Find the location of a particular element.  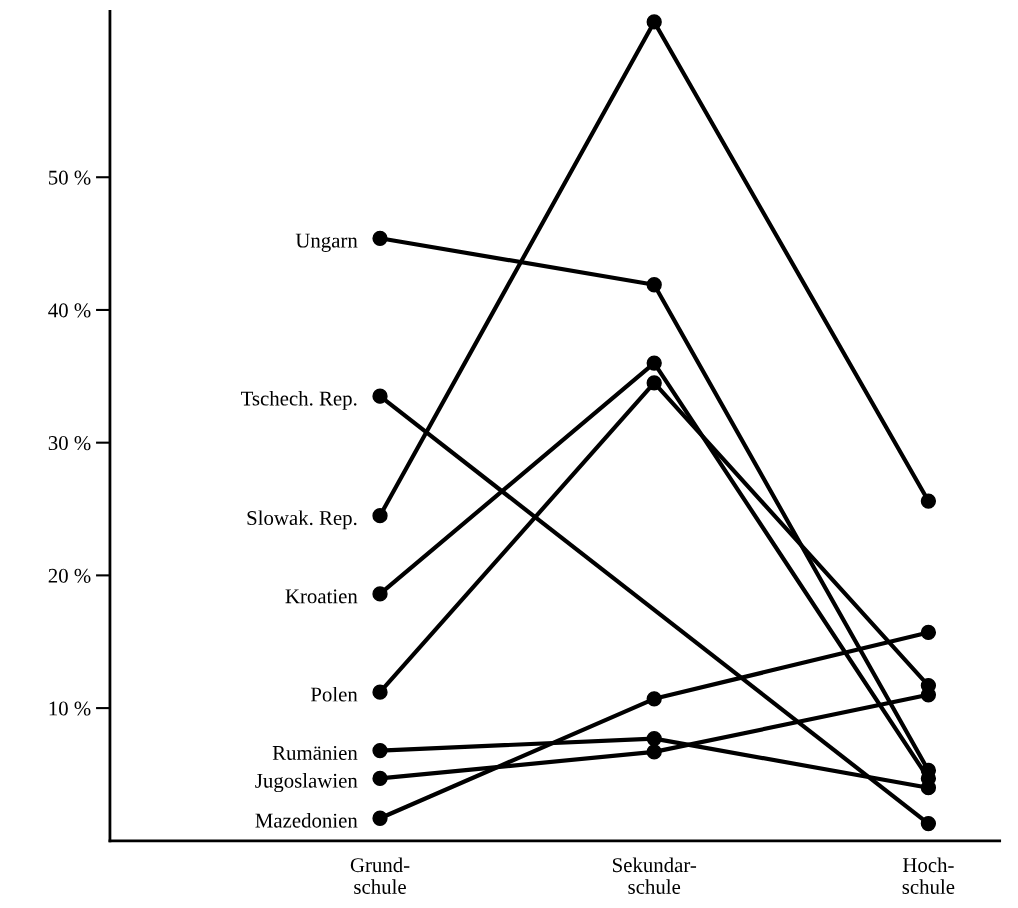

series-label: Ungarn is located at coordinates (326, 242).